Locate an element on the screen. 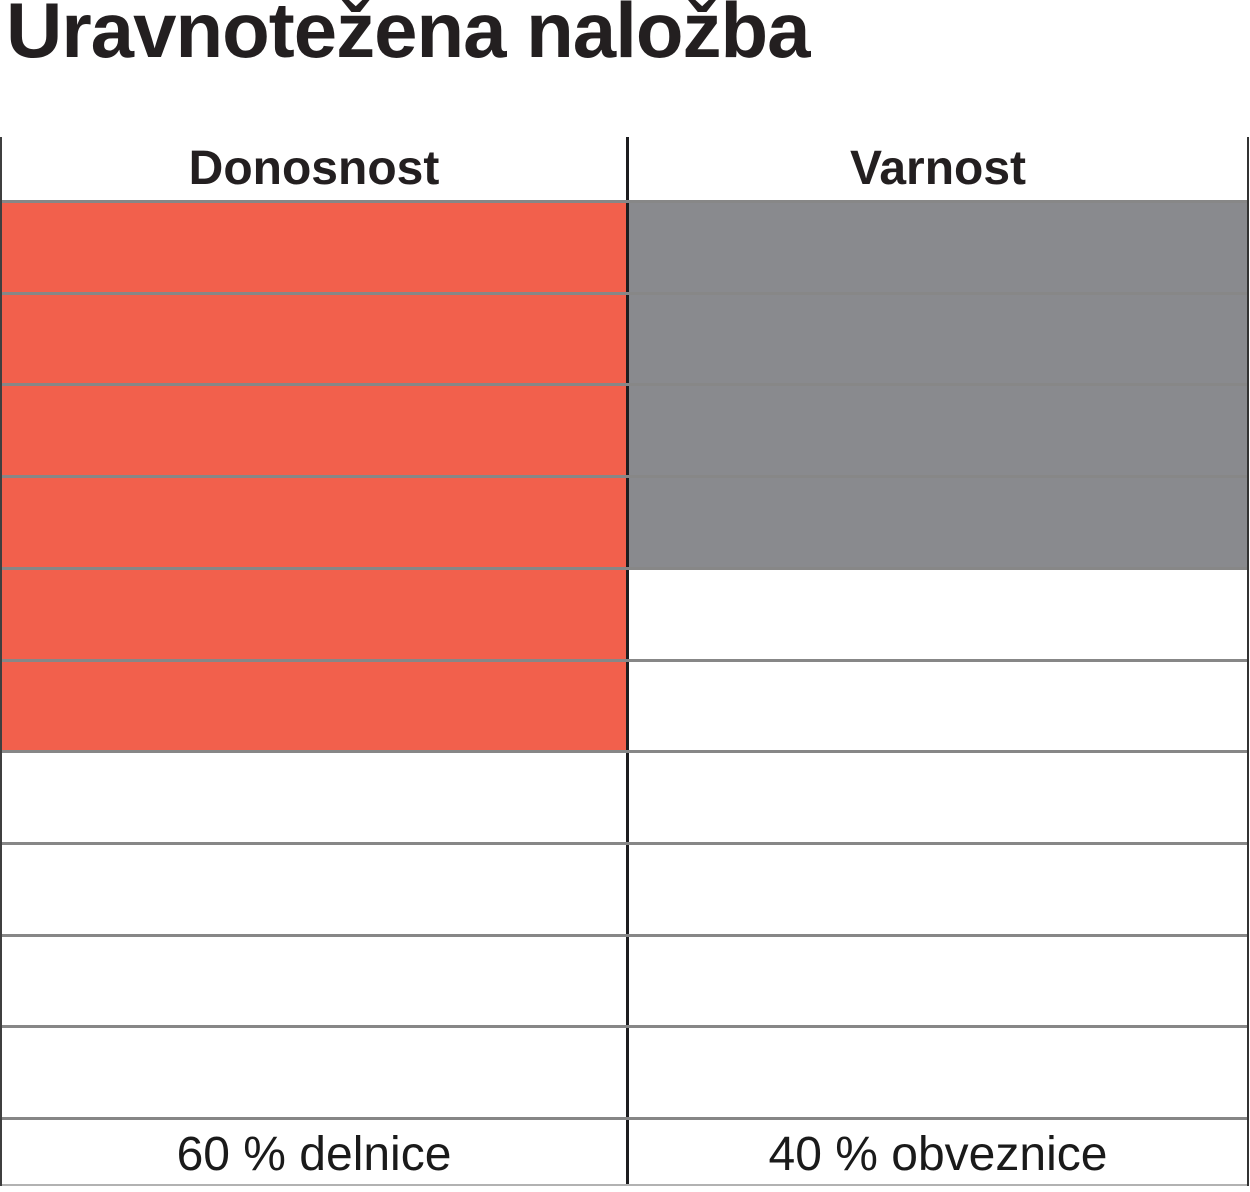 The height and width of the screenshot is (1192, 1250). footer-label-obveznice: 40 % obveznice is located at coordinates (936, 1152).